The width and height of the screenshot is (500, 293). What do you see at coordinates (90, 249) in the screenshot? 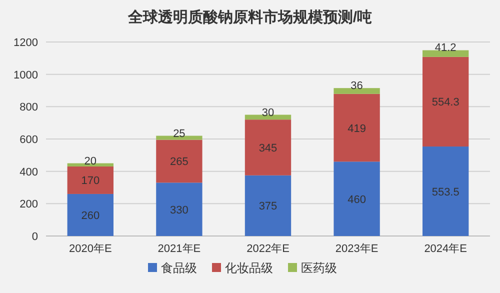
I see `x-tick-label: 2020年E` at bounding box center [90, 249].